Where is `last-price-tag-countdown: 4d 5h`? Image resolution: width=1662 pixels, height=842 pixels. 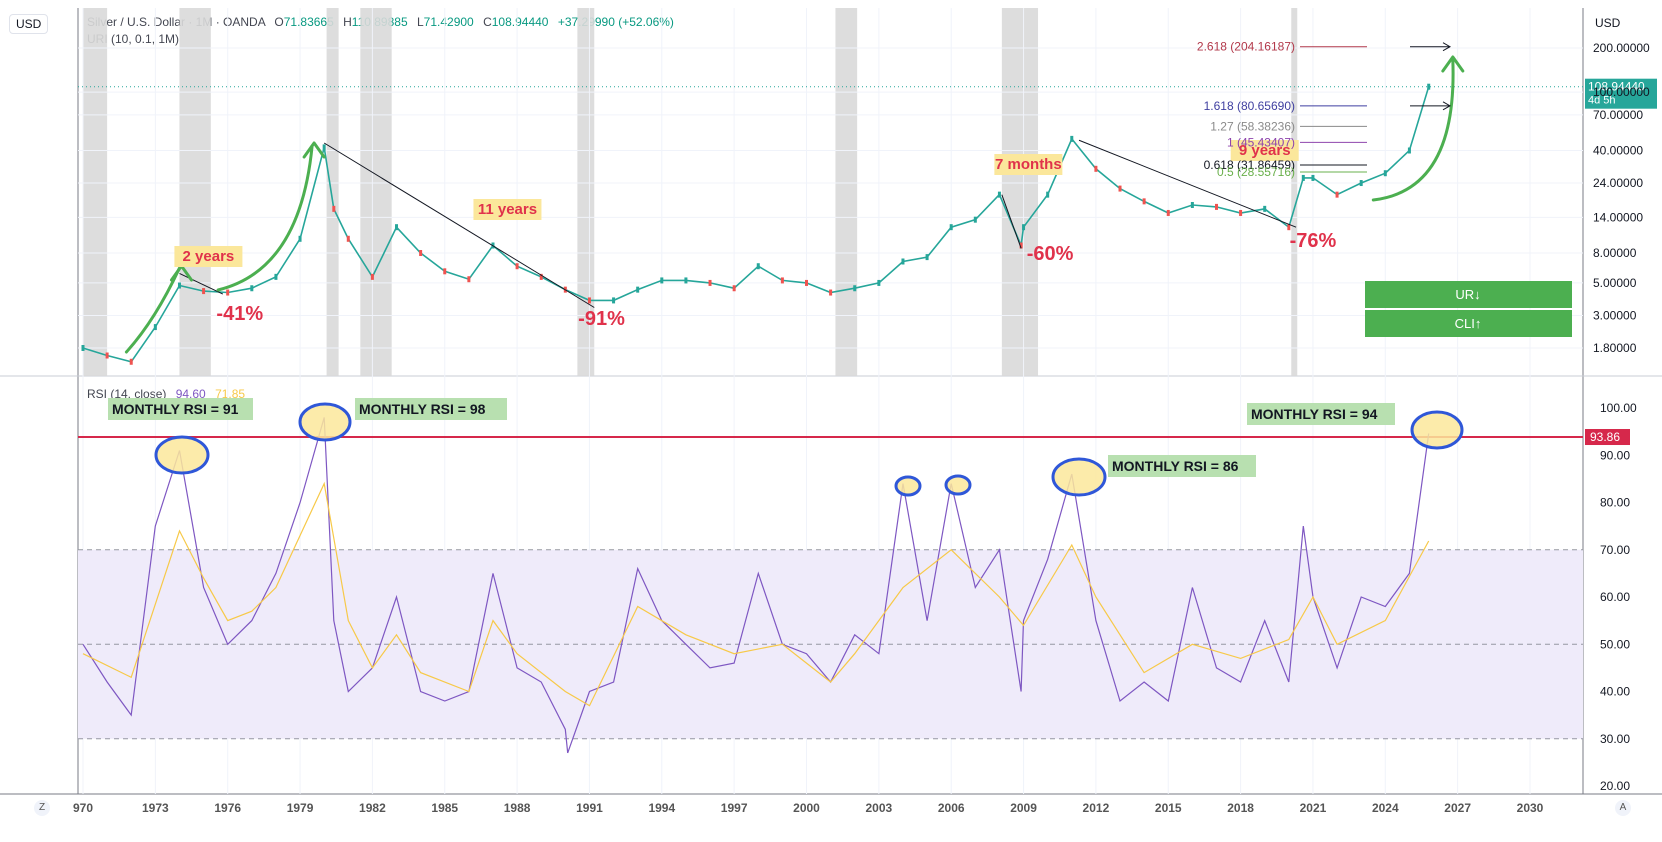 last-price-tag-countdown: 4d 5h is located at coordinates (1602, 101).